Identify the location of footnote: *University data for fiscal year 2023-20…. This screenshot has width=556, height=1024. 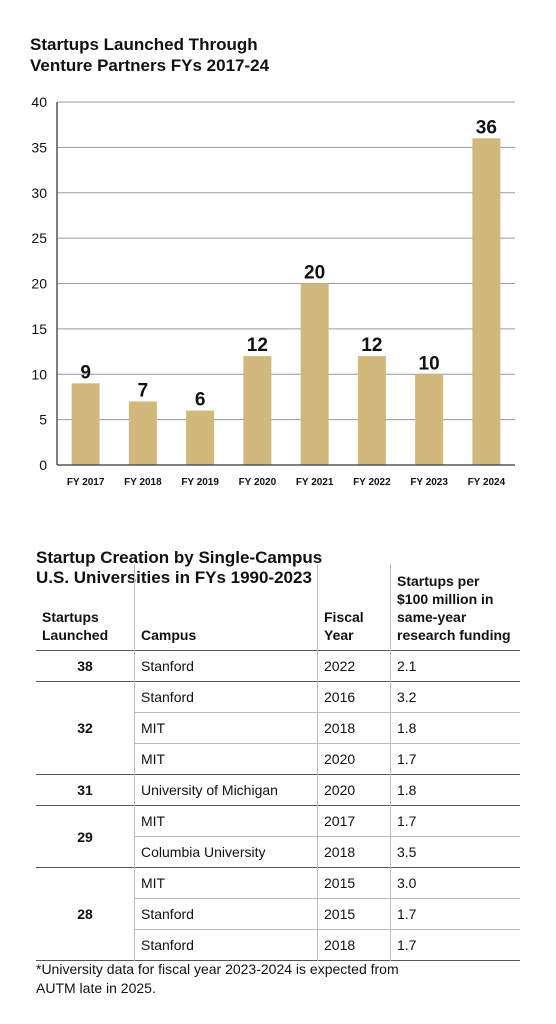
(271, 979).